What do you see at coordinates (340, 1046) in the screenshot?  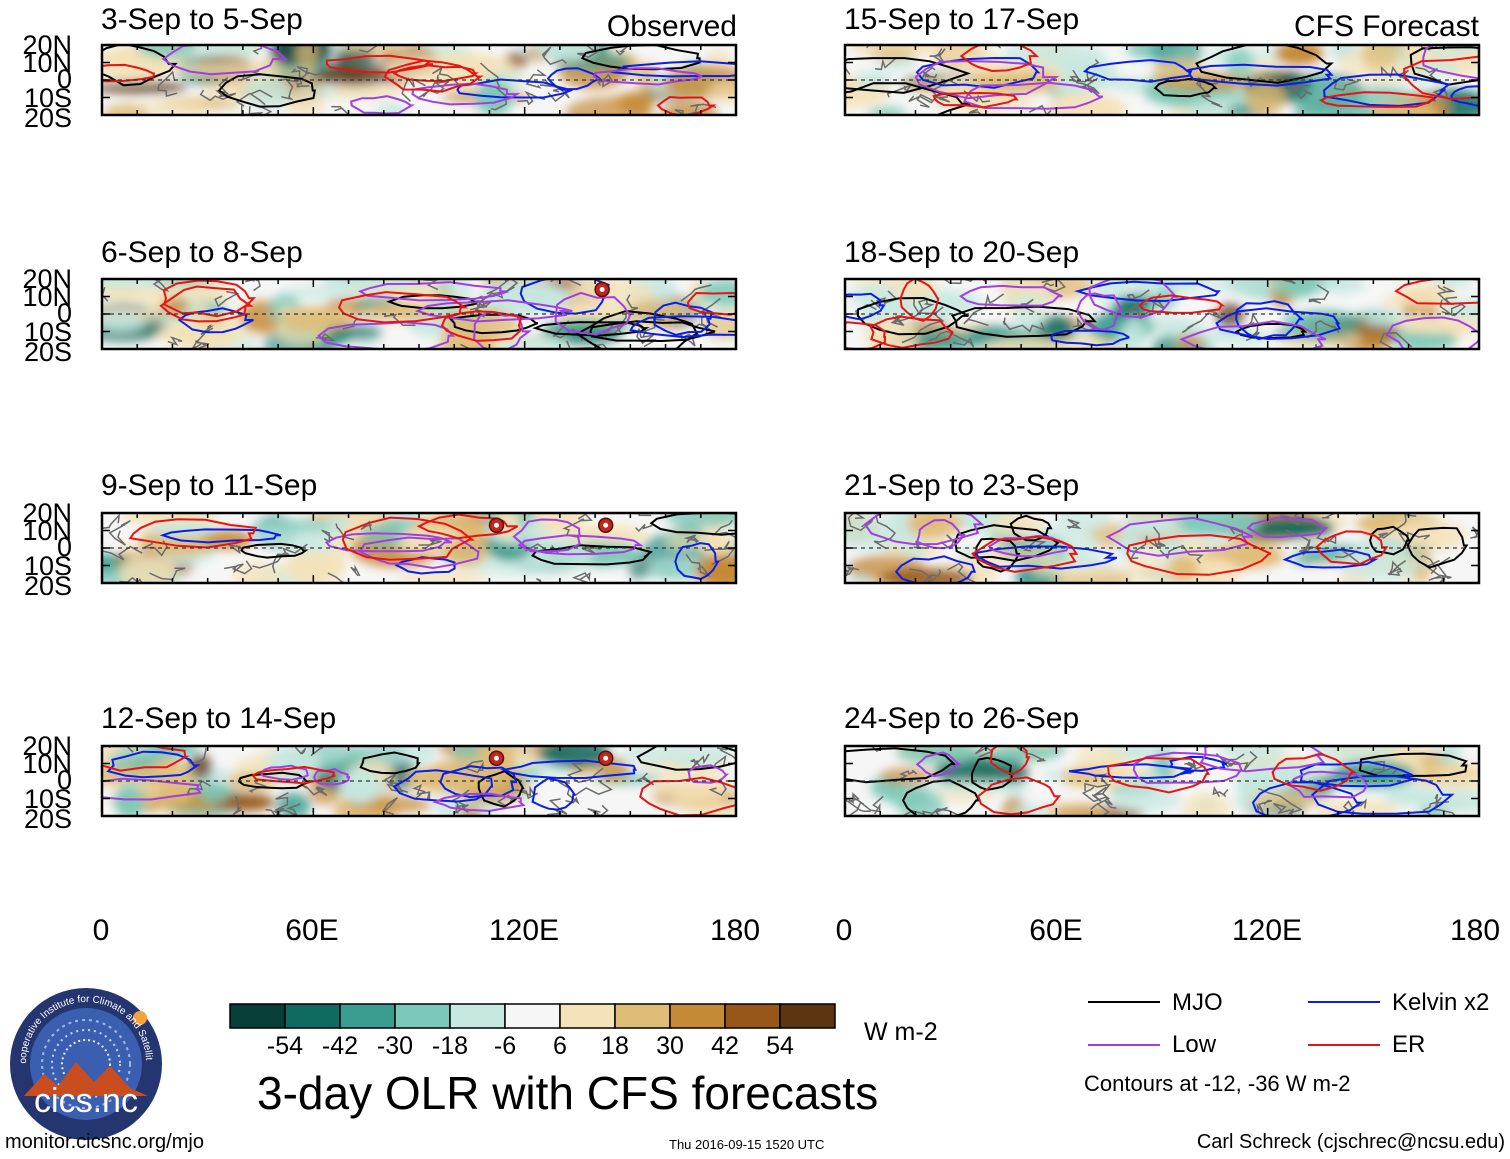 I see `colorbar-label: -42` at bounding box center [340, 1046].